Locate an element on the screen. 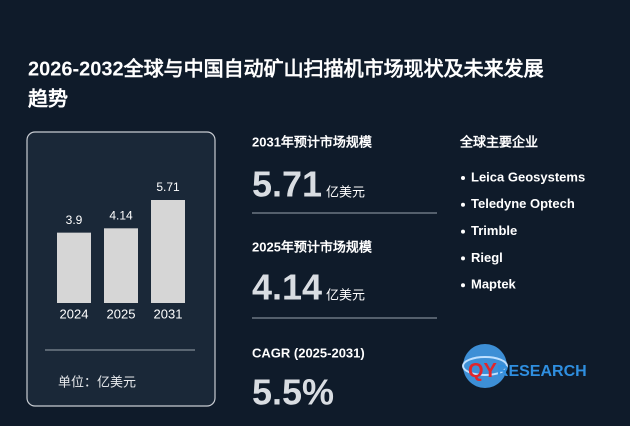  title: 2026-2032全球与中国自动矿山扫描机市场现状及未来发展 is located at coordinates (286, 68).